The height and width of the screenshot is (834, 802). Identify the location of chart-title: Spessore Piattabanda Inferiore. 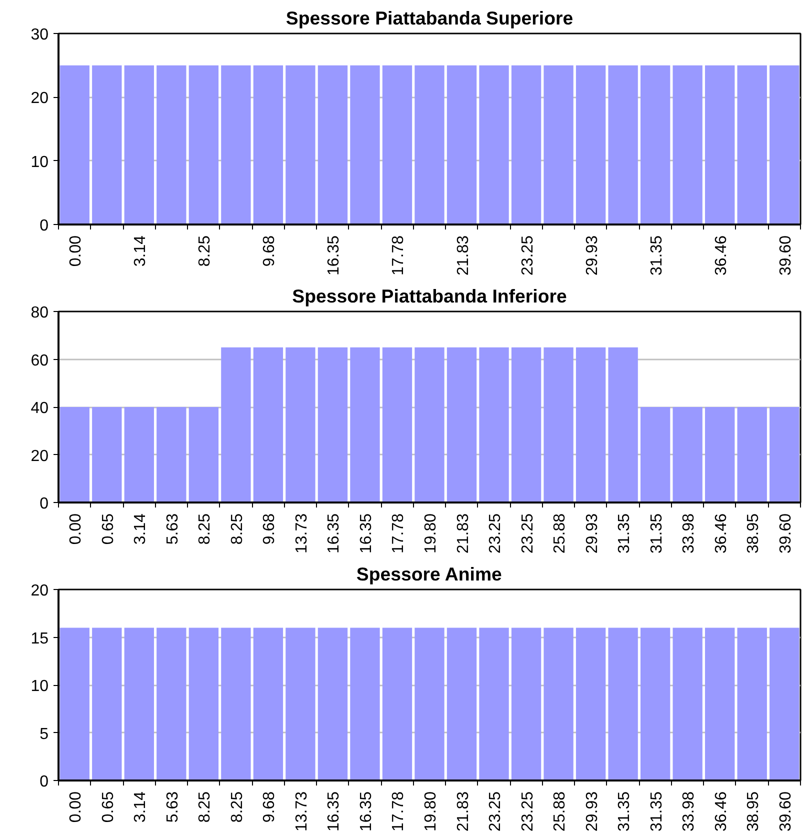
(429, 296).